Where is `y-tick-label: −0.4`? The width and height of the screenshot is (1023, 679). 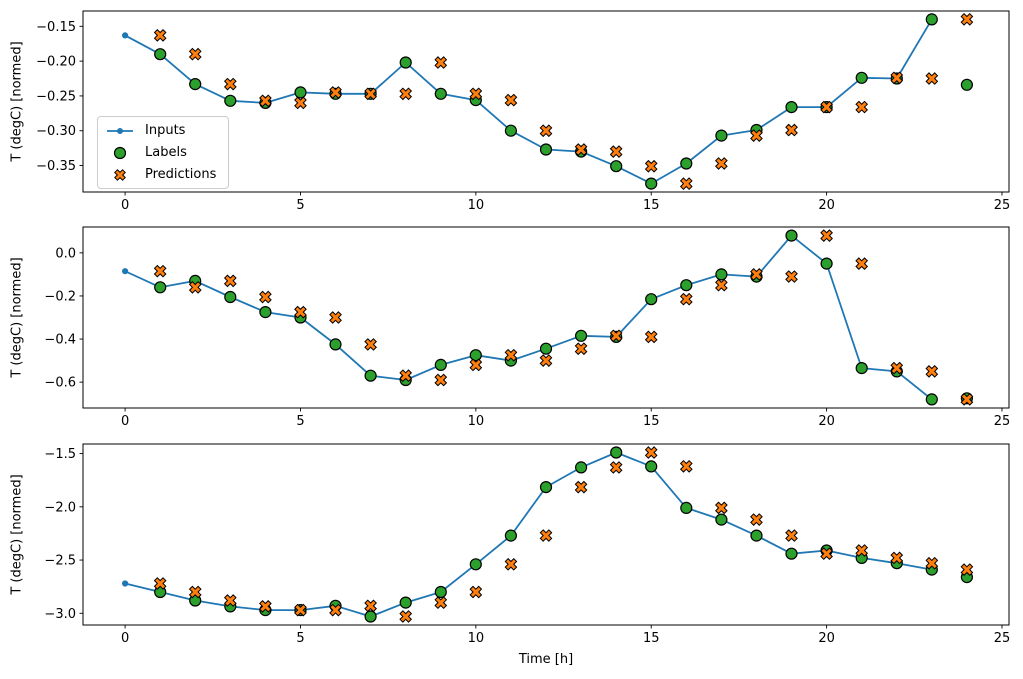
y-tick-label: −0.4 is located at coordinates (60, 340).